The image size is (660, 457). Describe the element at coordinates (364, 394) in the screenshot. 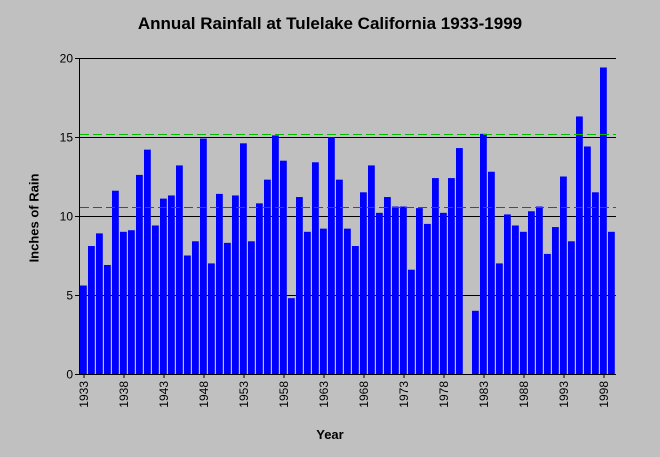

I see `x-tick-label: 1968` at that location.